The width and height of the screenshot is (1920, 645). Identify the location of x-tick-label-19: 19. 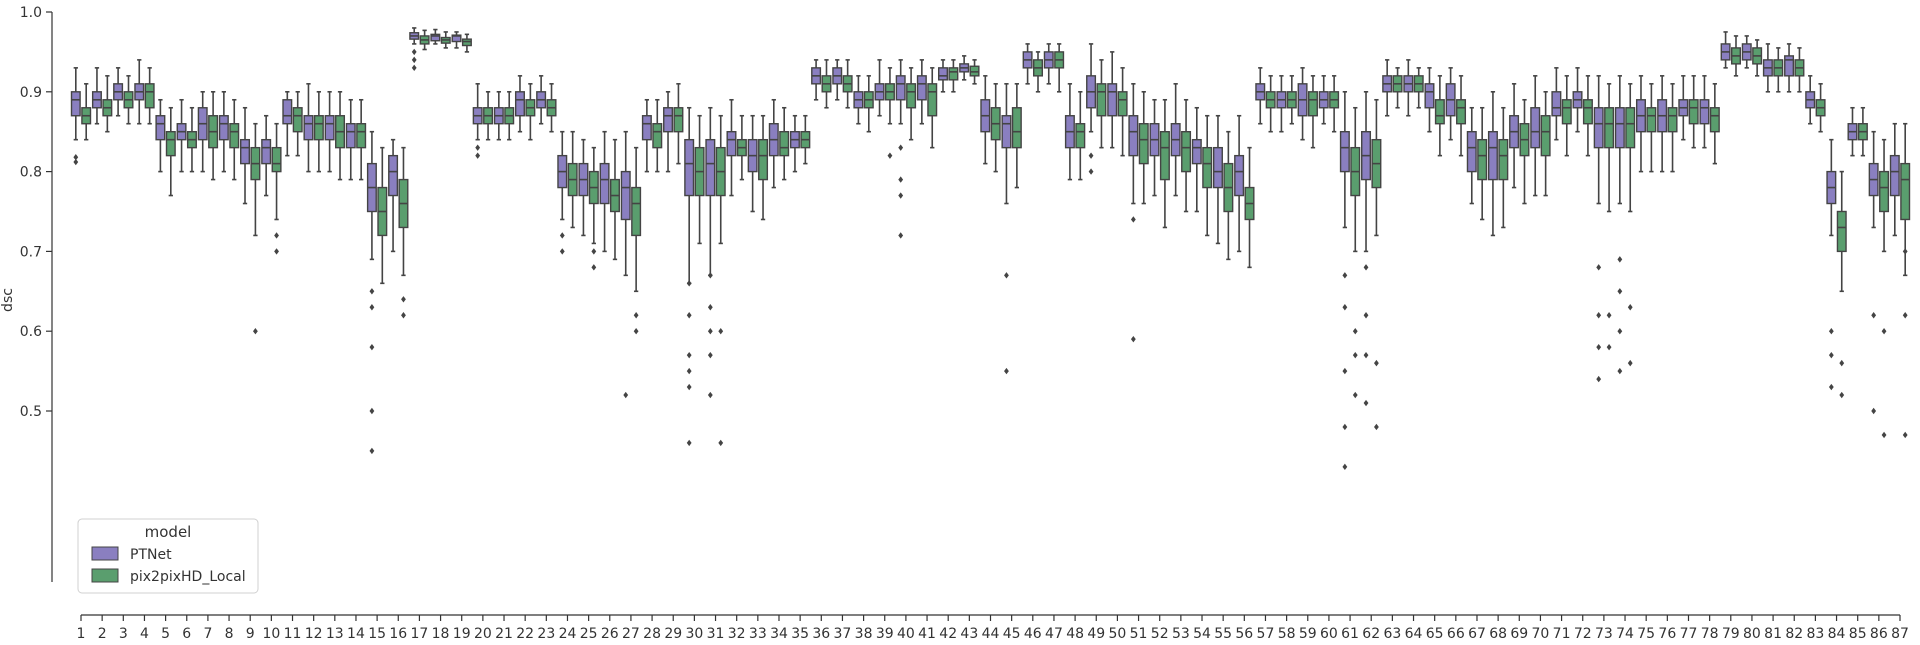
(462, 634).